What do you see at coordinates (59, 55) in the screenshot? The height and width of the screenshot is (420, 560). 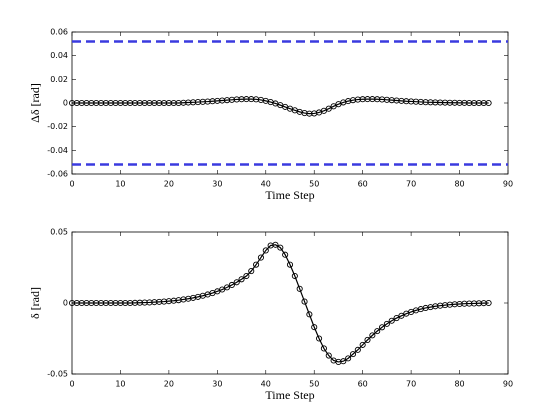 I see `y-tick-label: 0.04` at bounding box center [59, 55].